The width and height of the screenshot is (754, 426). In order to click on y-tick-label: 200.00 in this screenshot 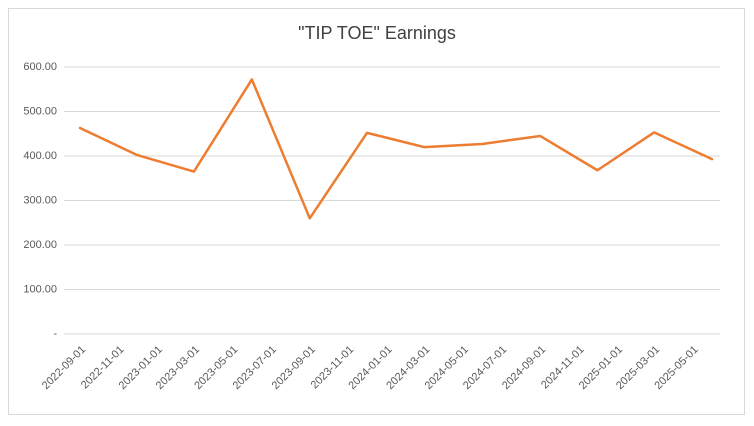, I will do `click(40, 245)`.